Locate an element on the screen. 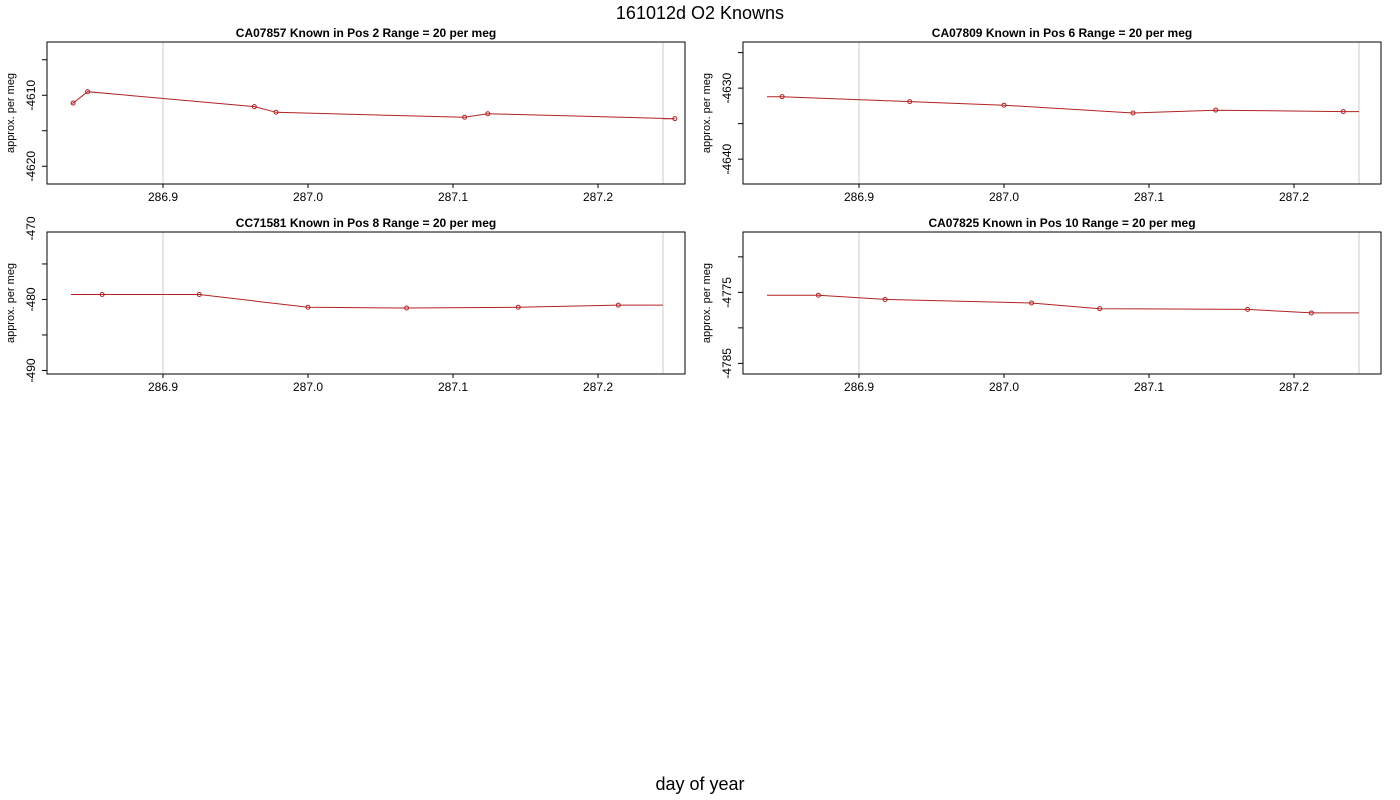 The height and width of the screenshot is (800, 1400). y-tick-label: -4620 is located at coordinates (31, 166).